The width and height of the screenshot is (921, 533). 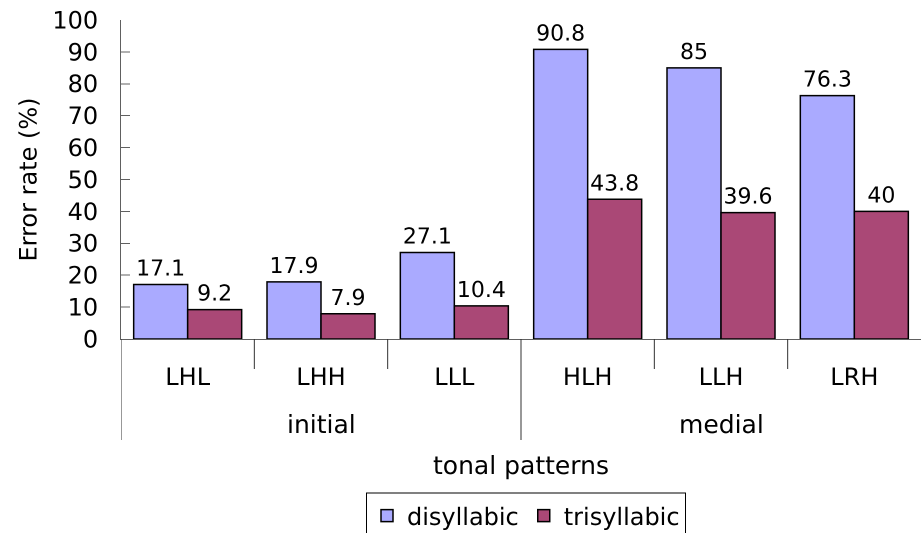 I want to click on x-tick-label: LRH, so click(x=854, y=376).